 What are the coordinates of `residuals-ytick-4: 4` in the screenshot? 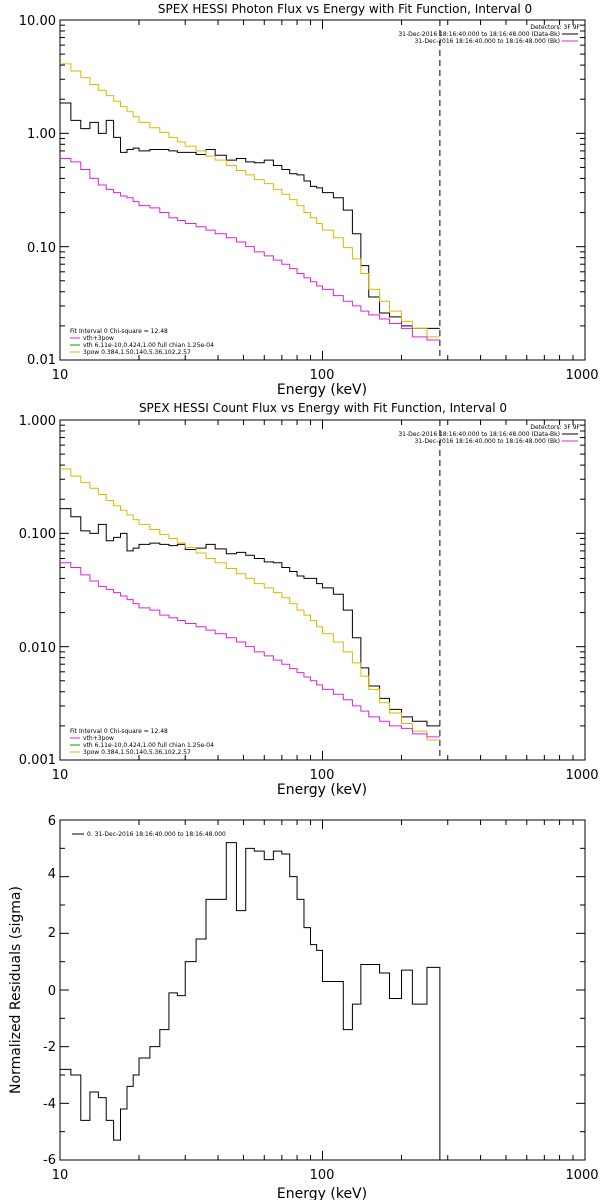 It's located at (52, 874).